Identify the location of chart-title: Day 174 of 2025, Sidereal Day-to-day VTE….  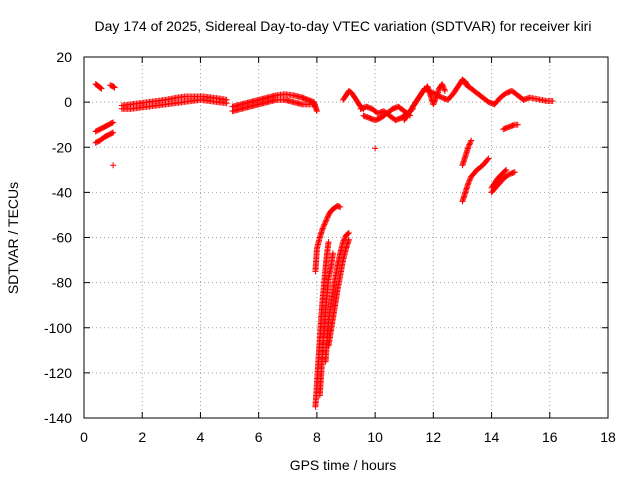
(343, 26).